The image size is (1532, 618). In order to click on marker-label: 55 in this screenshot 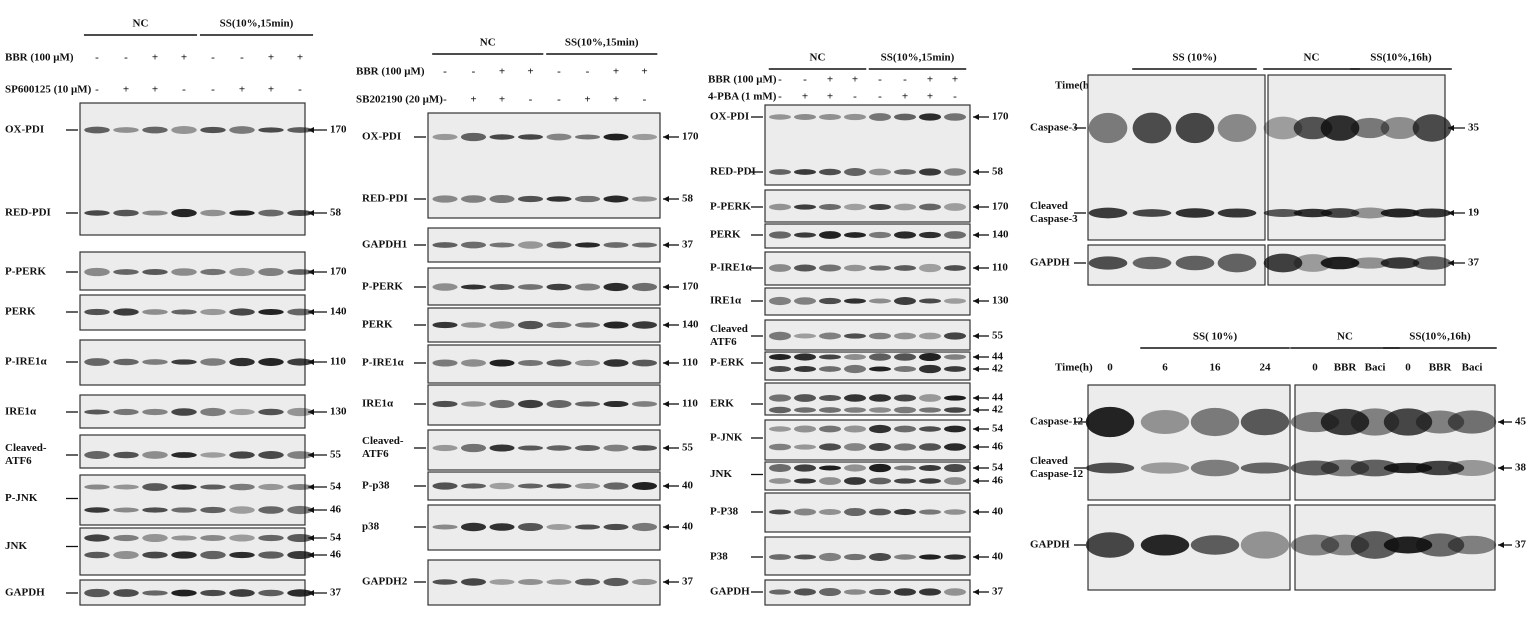, I will do `click(998, 336)`.